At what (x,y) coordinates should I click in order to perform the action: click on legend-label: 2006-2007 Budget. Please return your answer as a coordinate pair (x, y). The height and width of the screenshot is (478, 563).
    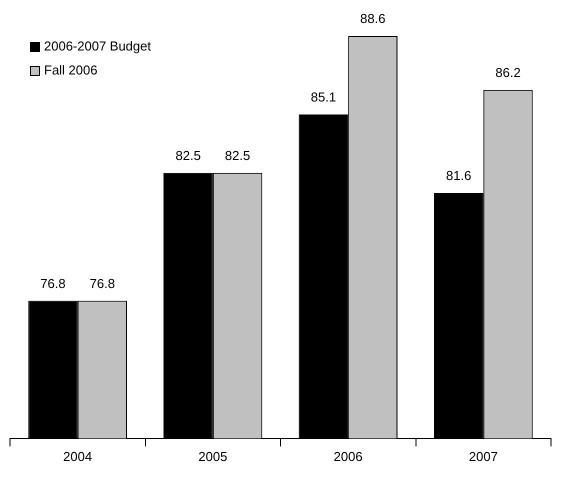
    Looking at the image, I should click on (98, 46).